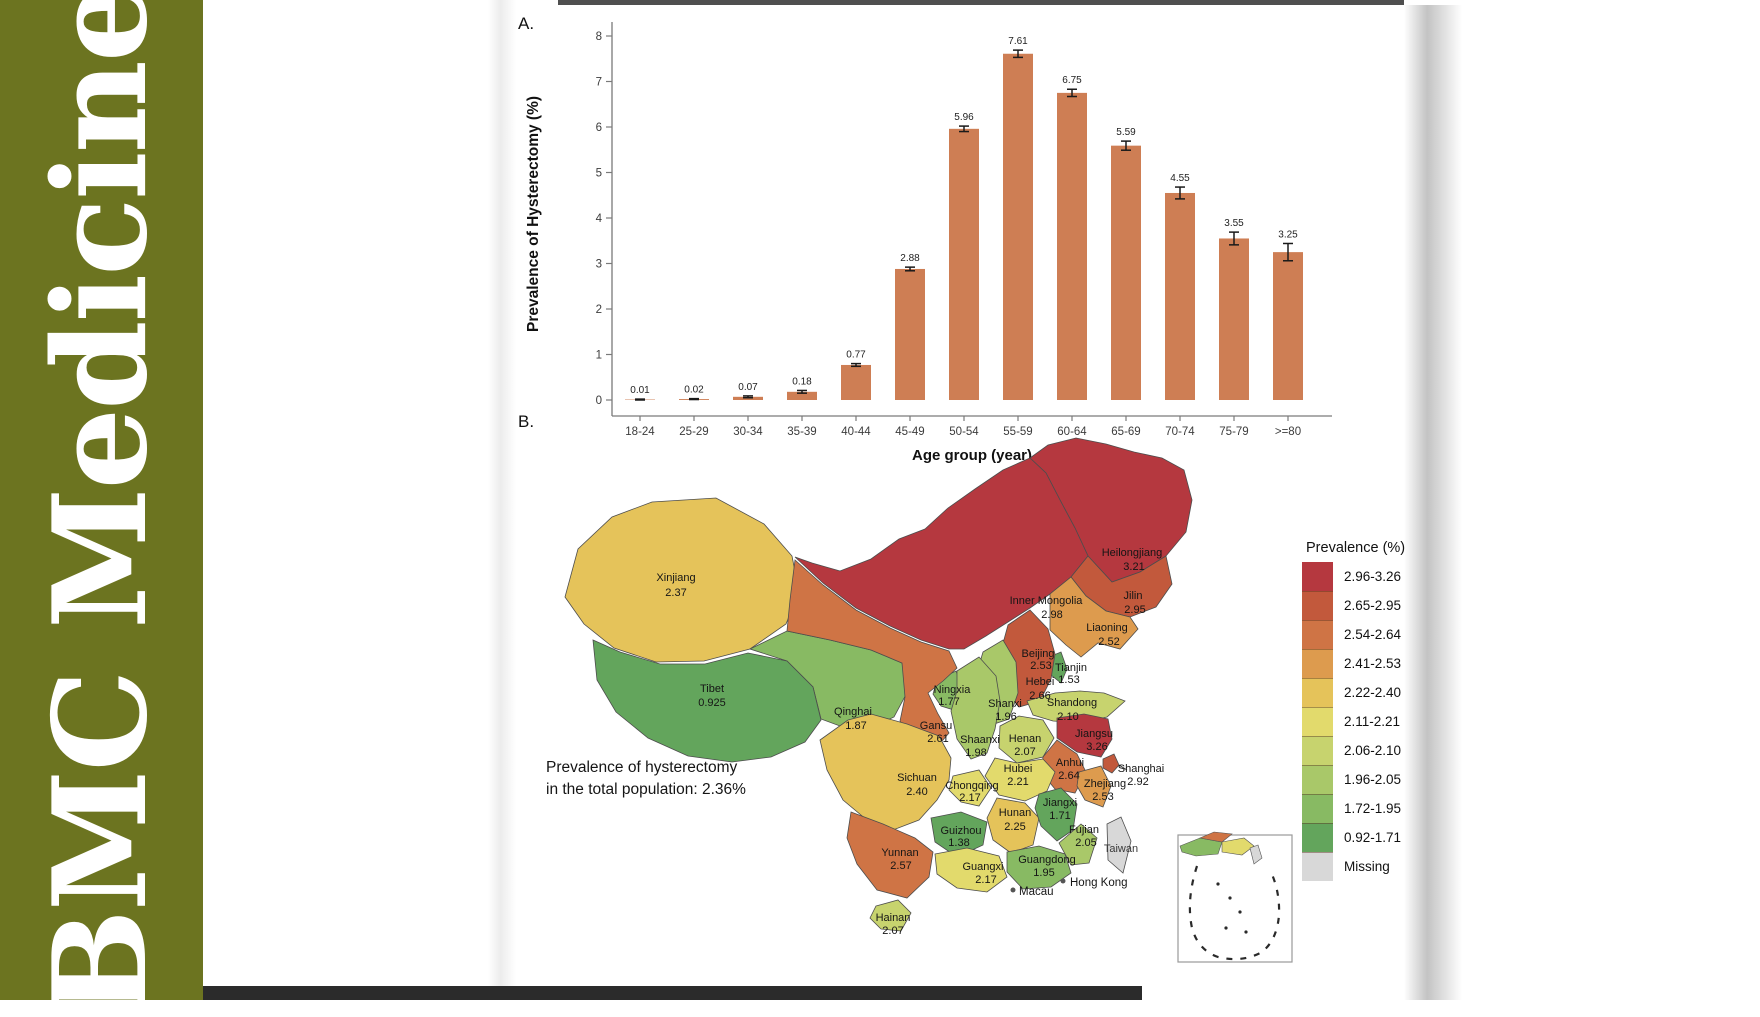  I want to click on legend-row: 2.41-2.53, so click(1377, 663).